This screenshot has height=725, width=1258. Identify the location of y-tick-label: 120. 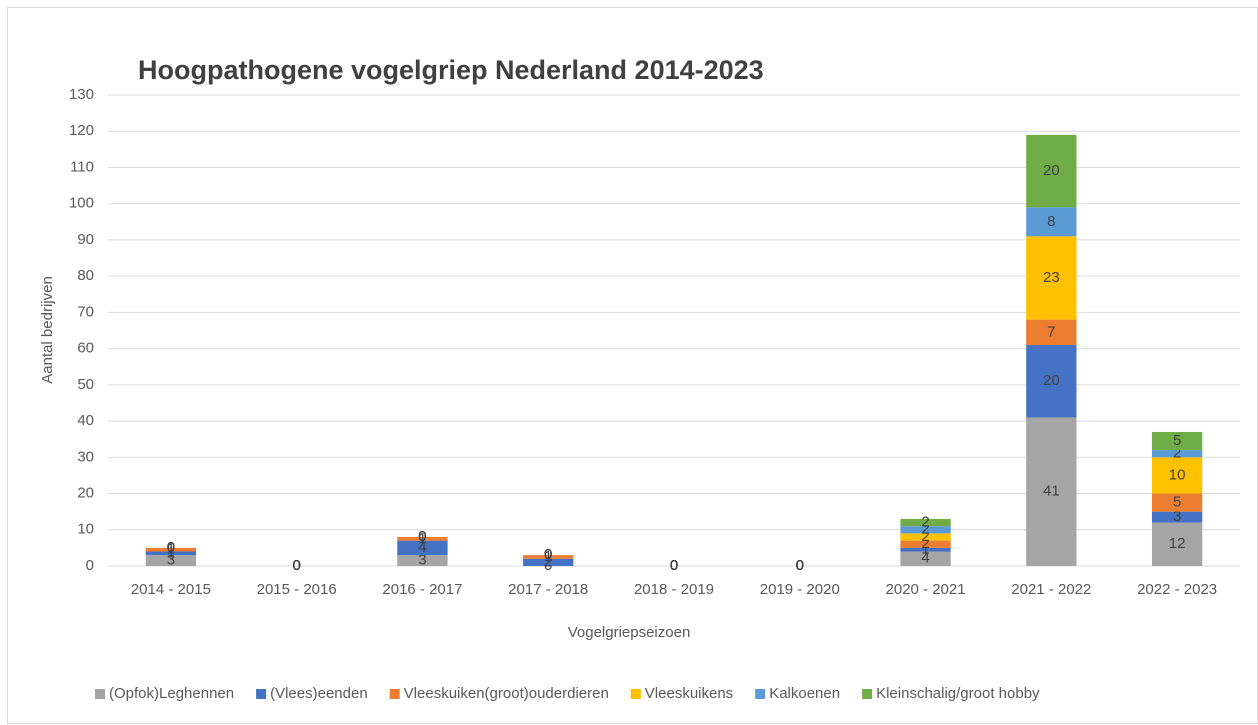
(81, 130).